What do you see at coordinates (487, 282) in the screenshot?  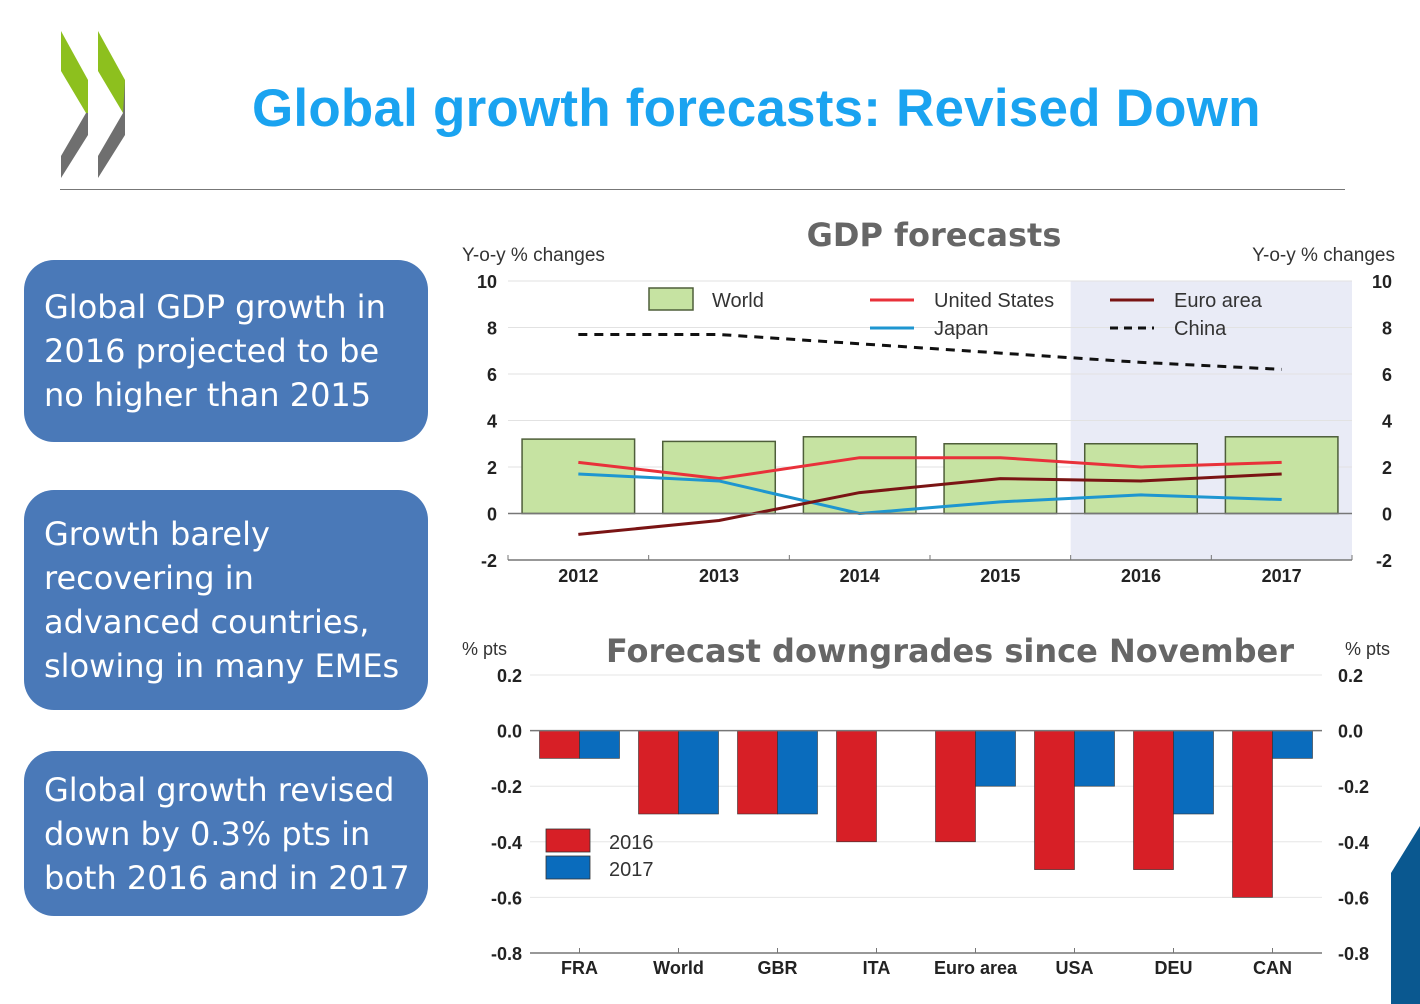 I see `gdp-ytick-left: 10` at bounding box center [487, 282].